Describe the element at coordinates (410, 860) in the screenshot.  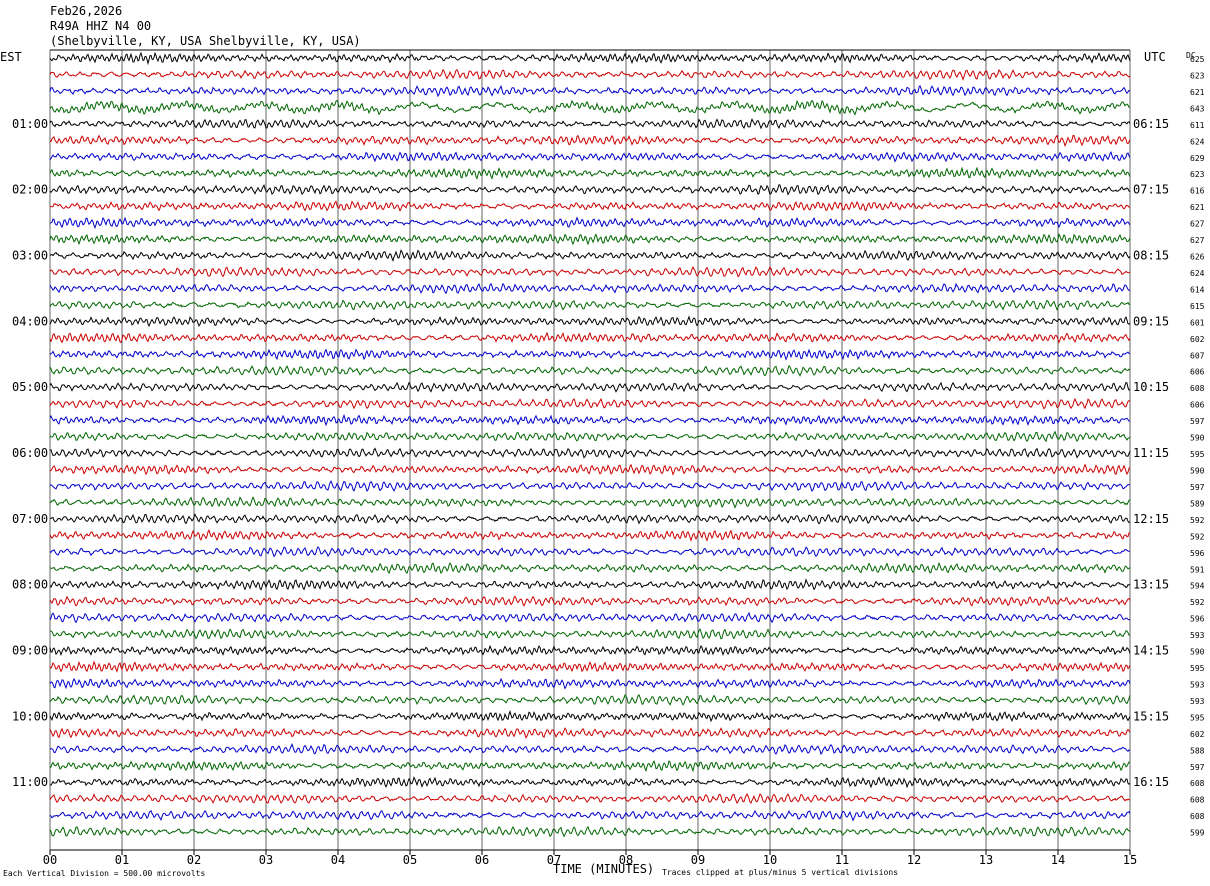
I see `x-tick-label: 05` at that location.